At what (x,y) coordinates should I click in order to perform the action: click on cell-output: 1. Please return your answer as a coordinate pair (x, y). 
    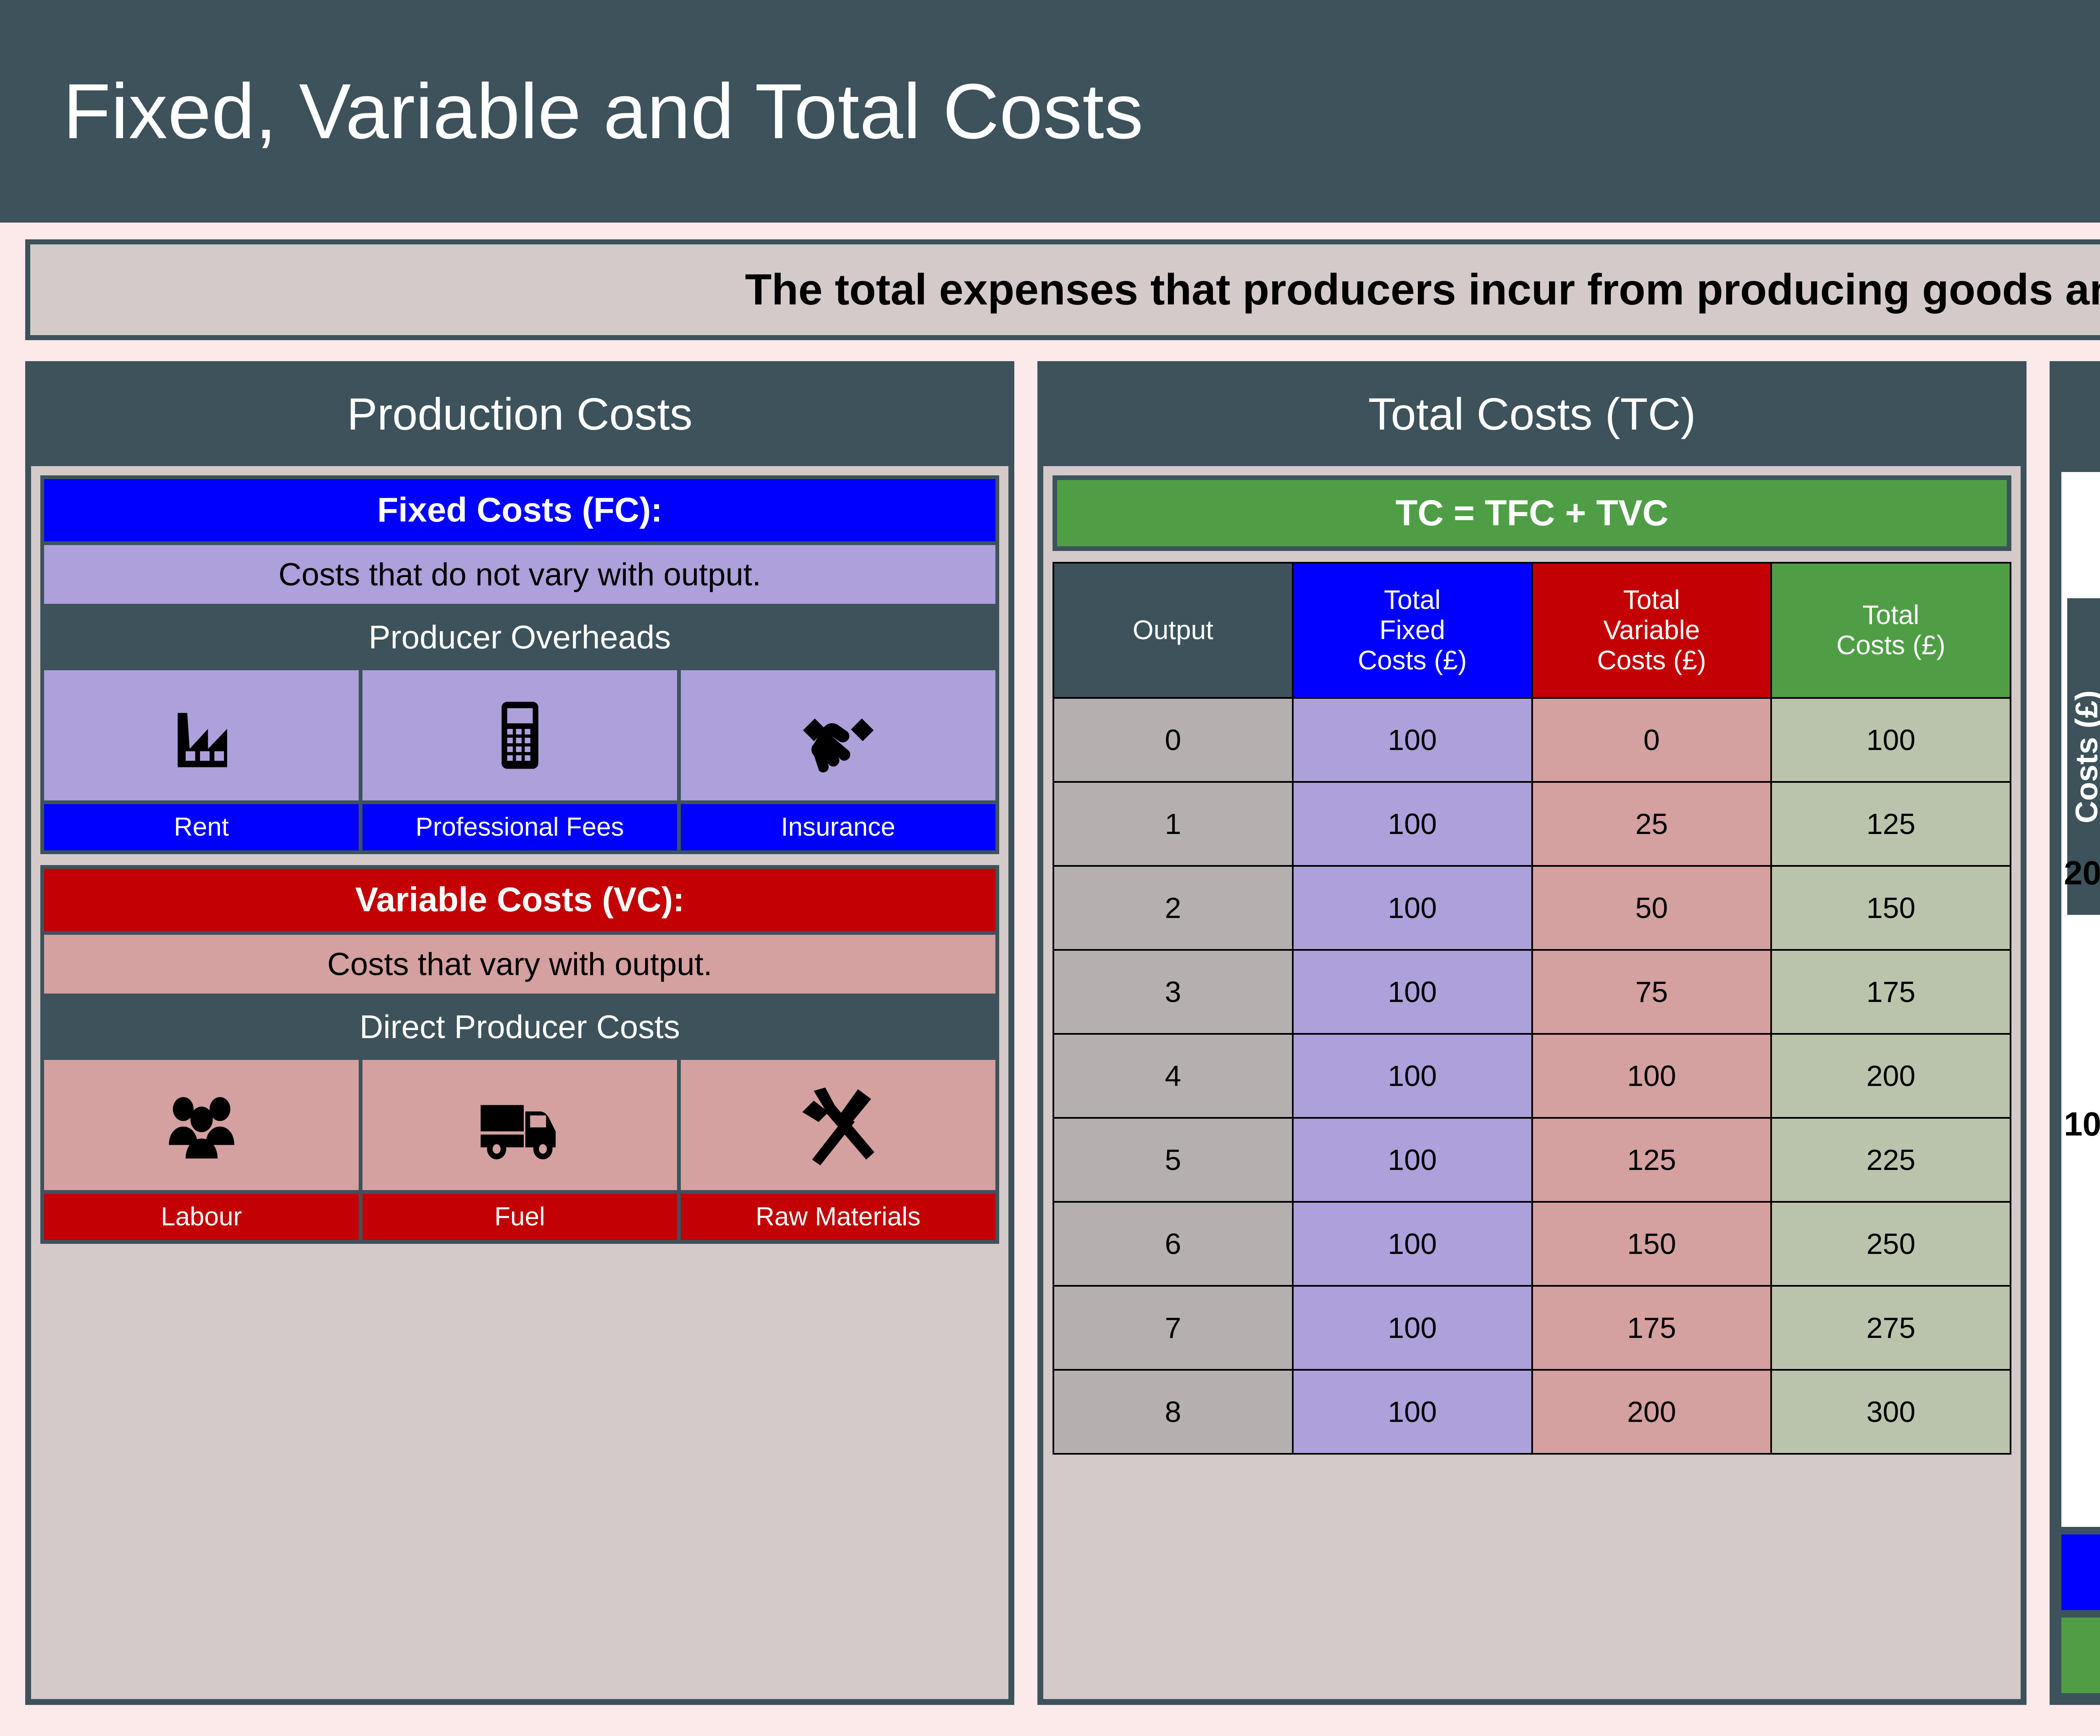
    Looking at the image, I should click on (1173, 824).